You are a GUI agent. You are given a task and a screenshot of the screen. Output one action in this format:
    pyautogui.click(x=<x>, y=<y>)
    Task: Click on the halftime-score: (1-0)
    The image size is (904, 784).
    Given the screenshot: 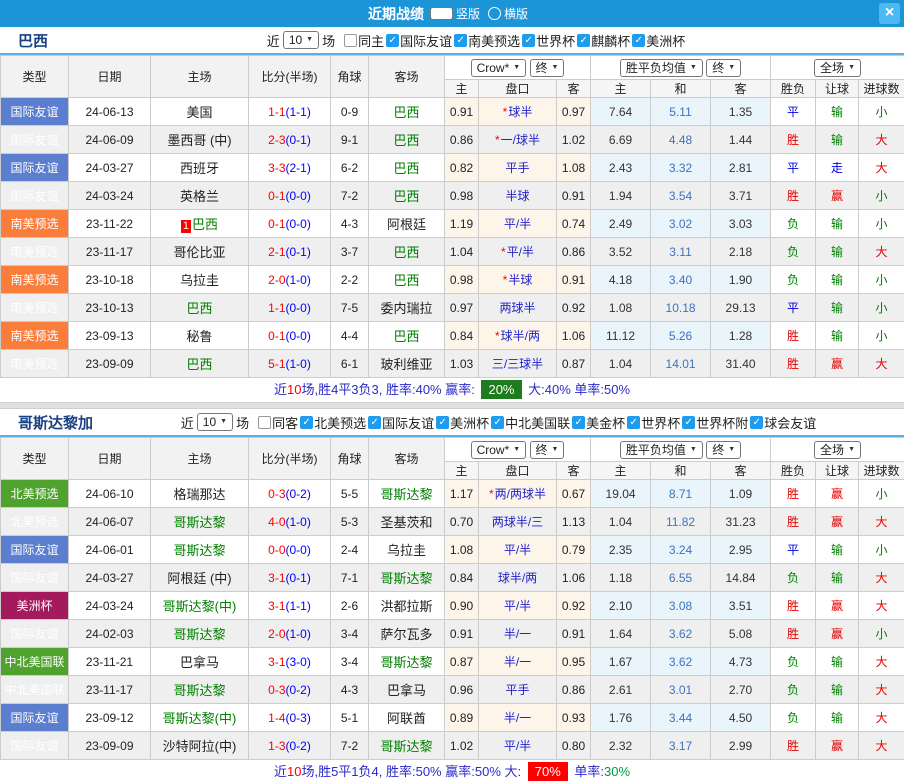 What is the action you would take?
    pyautogui.click(x=298, y=634)
    